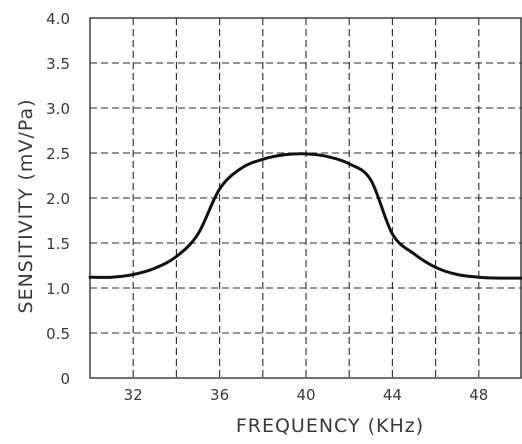 This screenshot has height=444, width=522. I want to click on x-axis-label: FREQUENCY (KHz), so click(330, 426).